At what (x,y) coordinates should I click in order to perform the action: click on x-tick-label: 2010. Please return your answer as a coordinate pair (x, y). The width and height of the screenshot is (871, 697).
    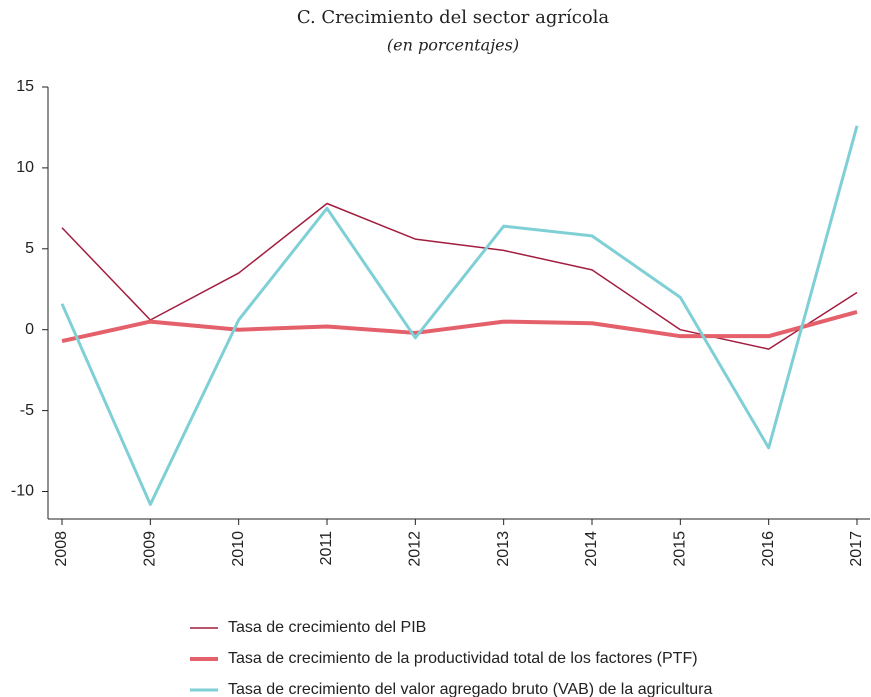
    Looking at the image, I should click on (238, 549).